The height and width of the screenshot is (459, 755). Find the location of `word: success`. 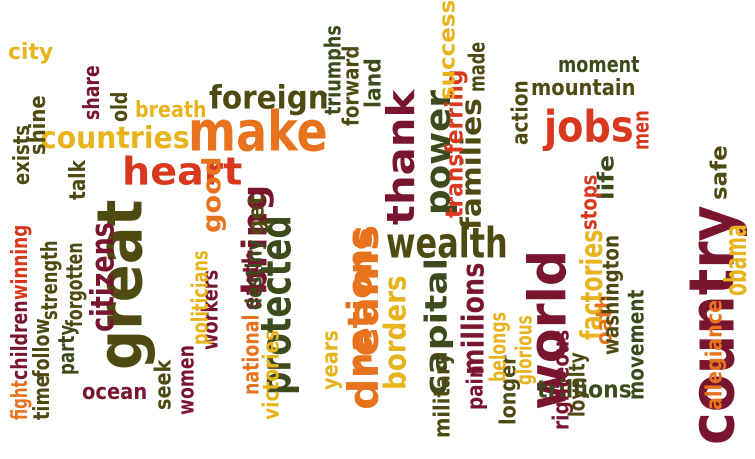

word: success is located at coordinates (447, 50).